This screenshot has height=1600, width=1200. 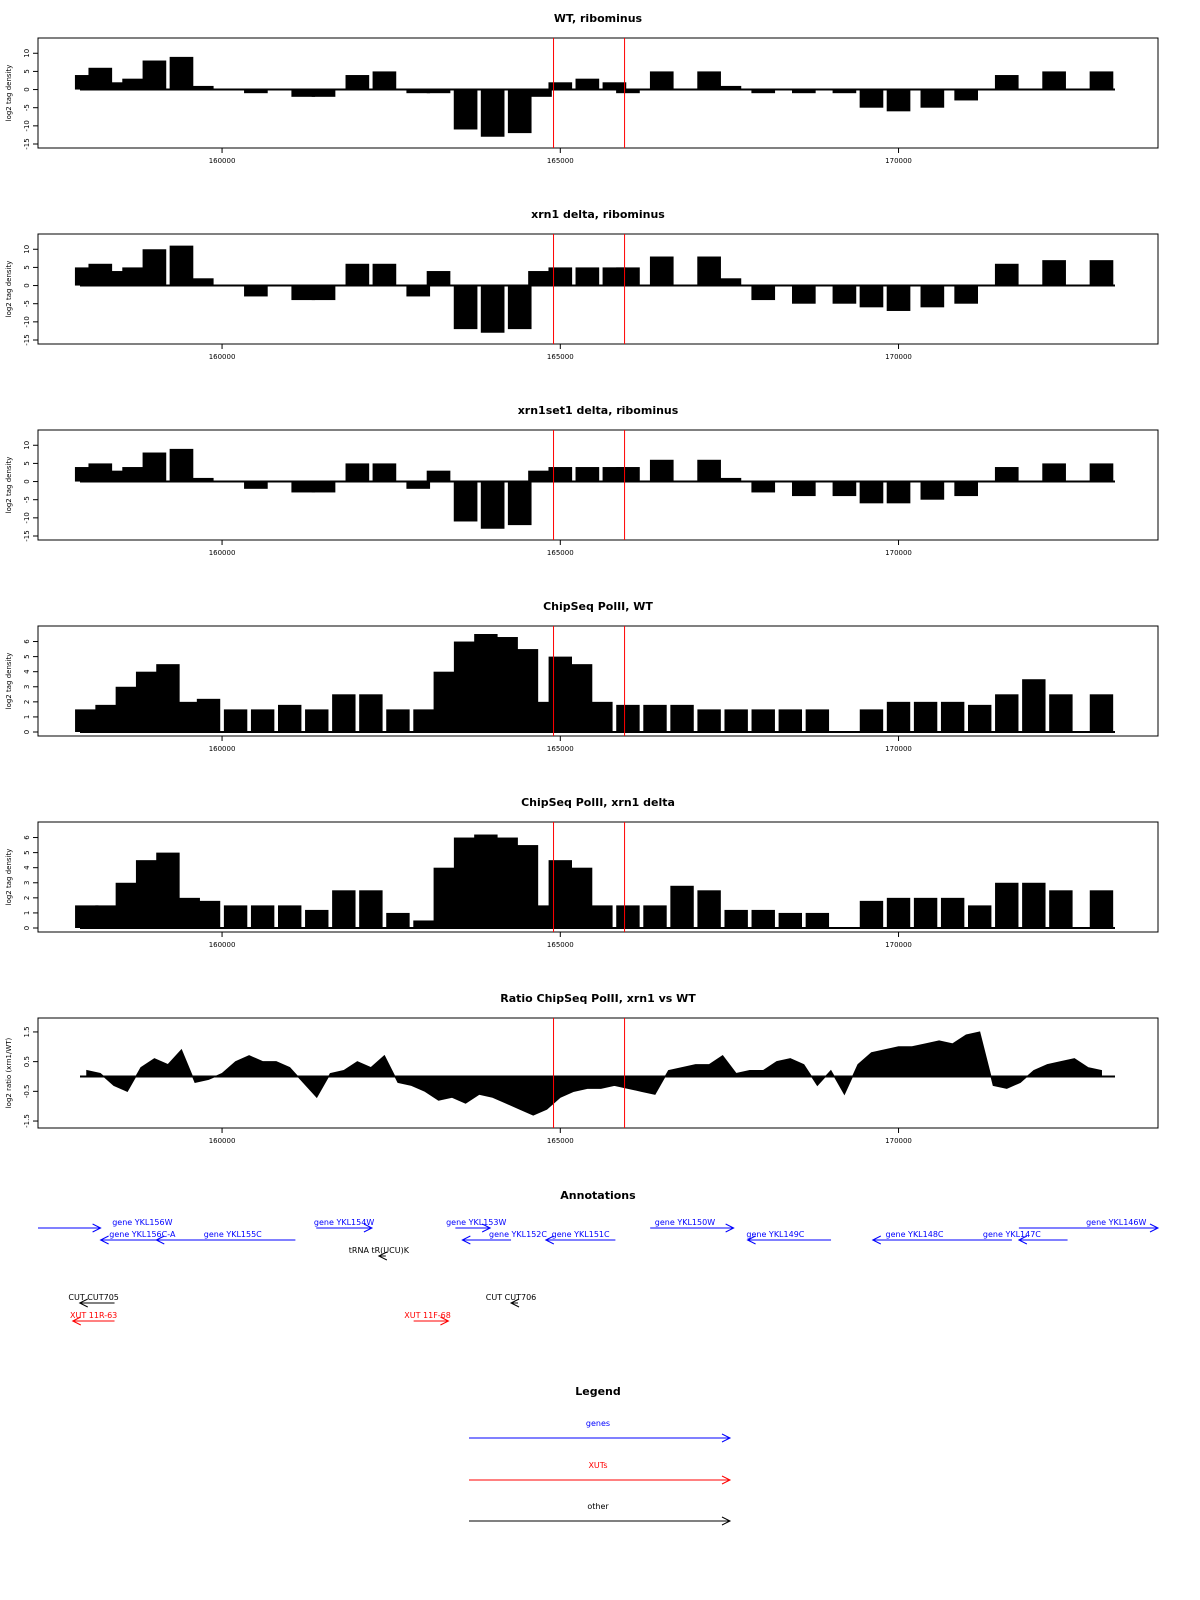 What do you see at coordinates (598, 1506) in the screenshot?
I see `legend-label: other` at bounding box center [598, 1506].